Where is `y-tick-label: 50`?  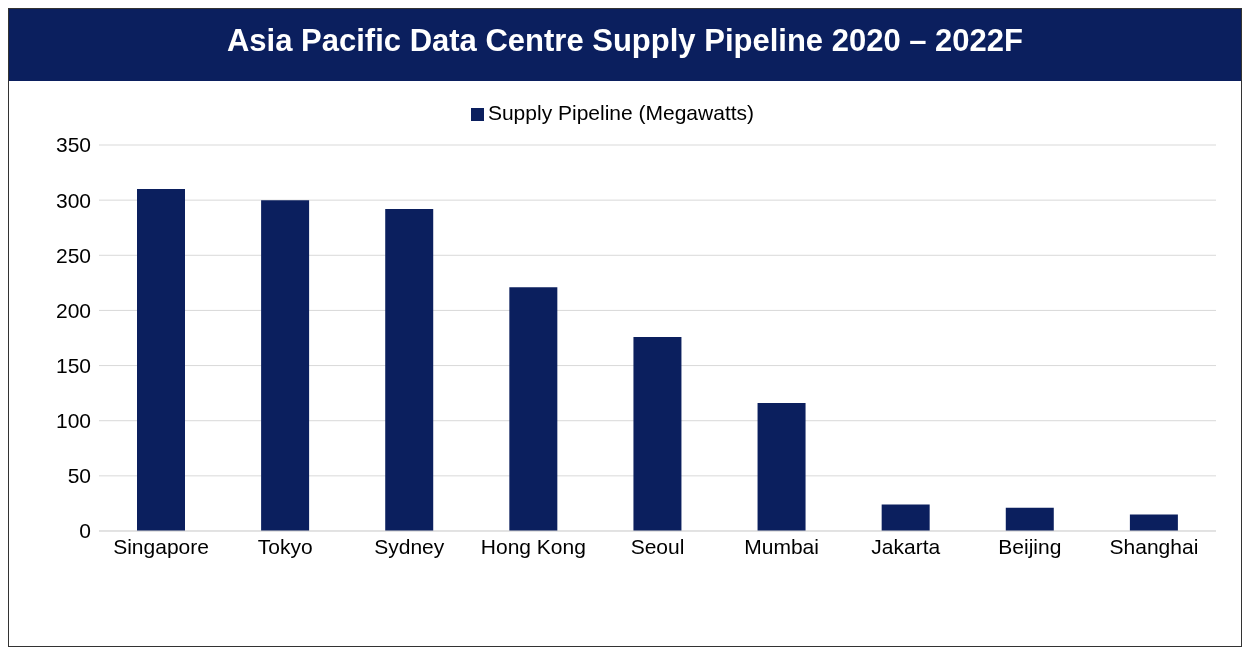
y-tick-label: 50 is located at coordinates (79, 476).